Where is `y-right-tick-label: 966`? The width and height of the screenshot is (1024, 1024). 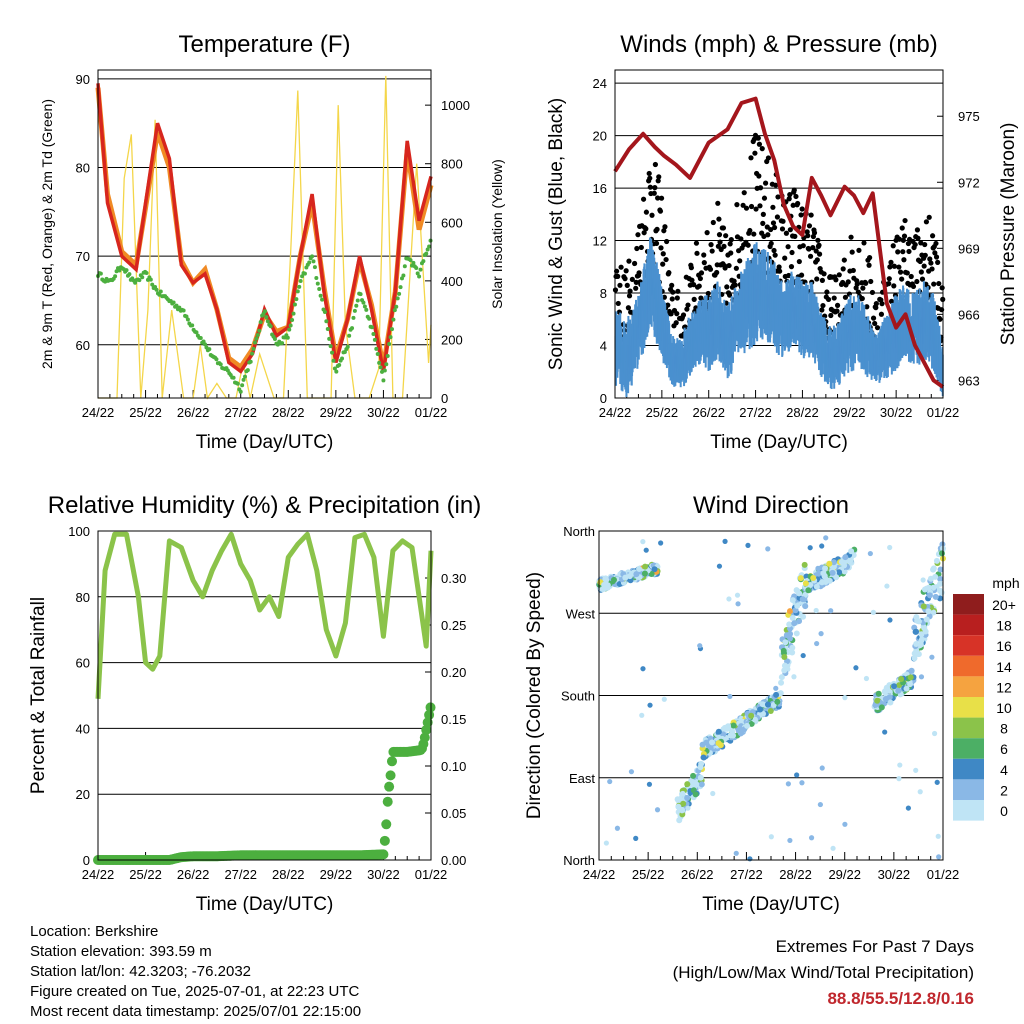
y-right-tick-label: 966 is located at coordinates (969, 314).